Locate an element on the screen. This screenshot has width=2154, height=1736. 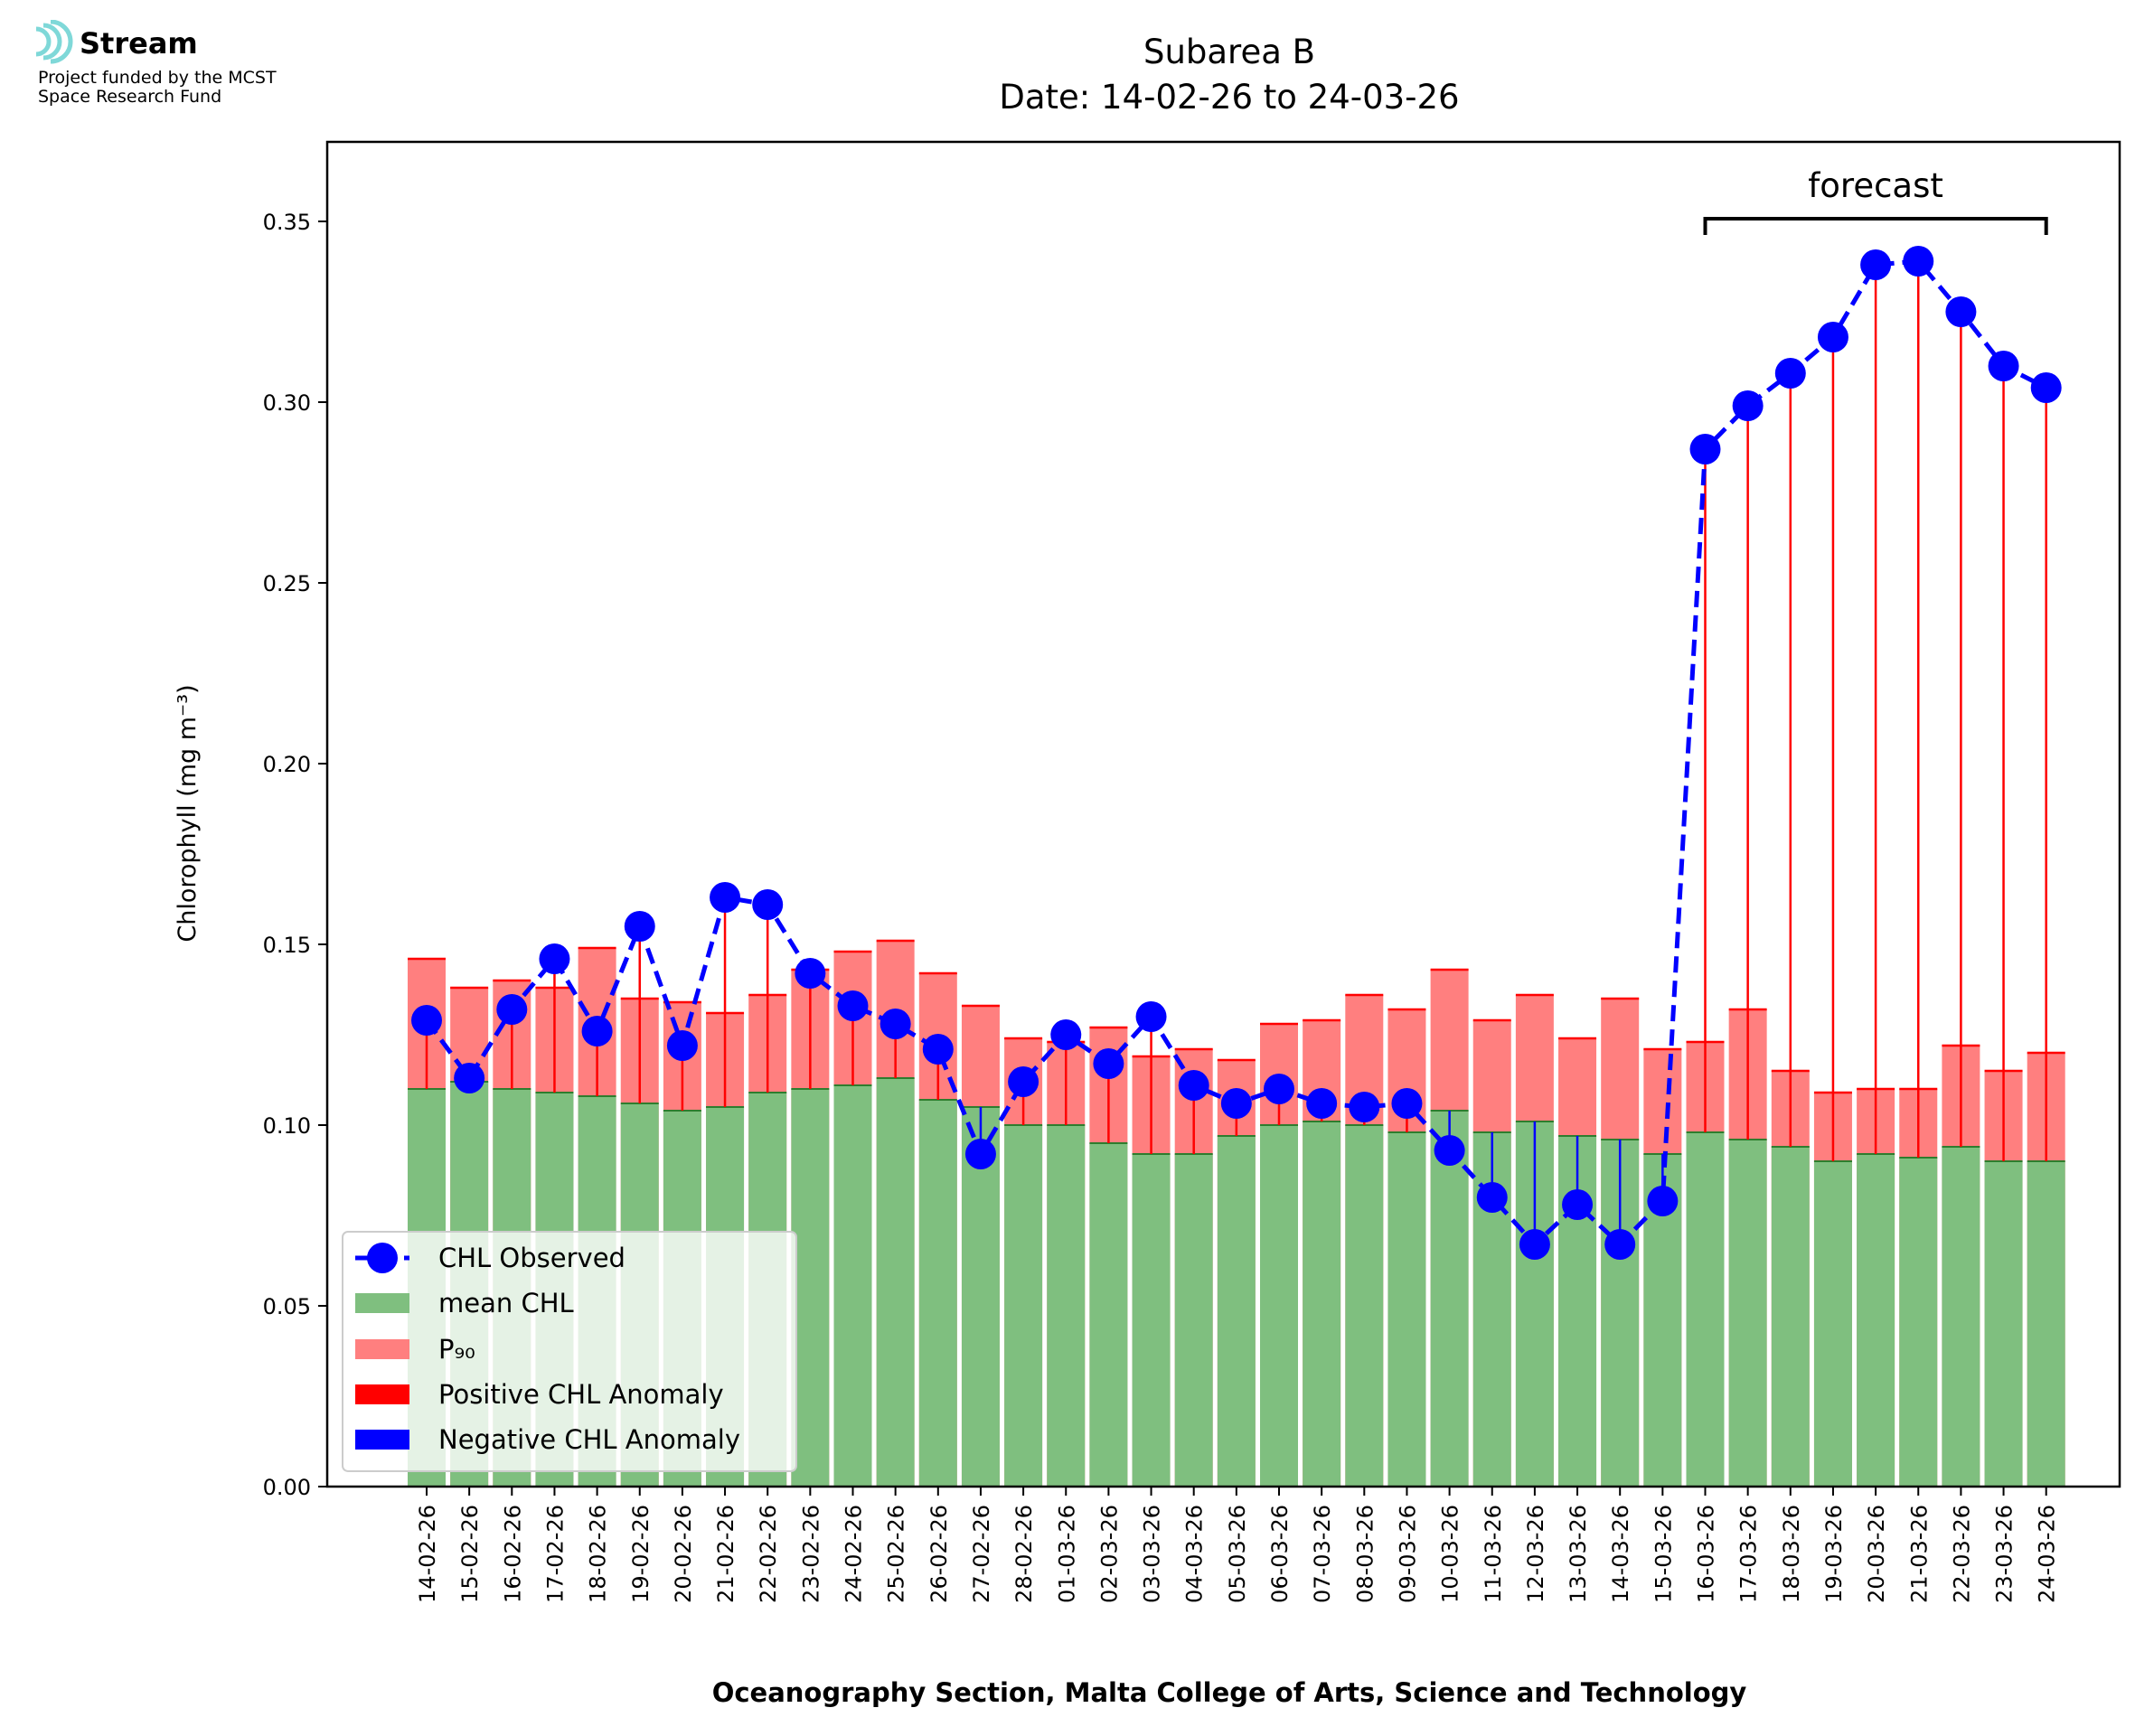
x-tick-label: 15-03-26 is located at coordinates (1663, 1554).